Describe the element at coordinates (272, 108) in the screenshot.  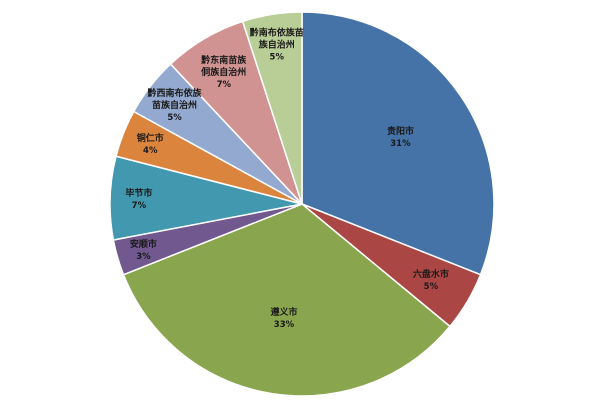
I see `pie-slice` at that location.